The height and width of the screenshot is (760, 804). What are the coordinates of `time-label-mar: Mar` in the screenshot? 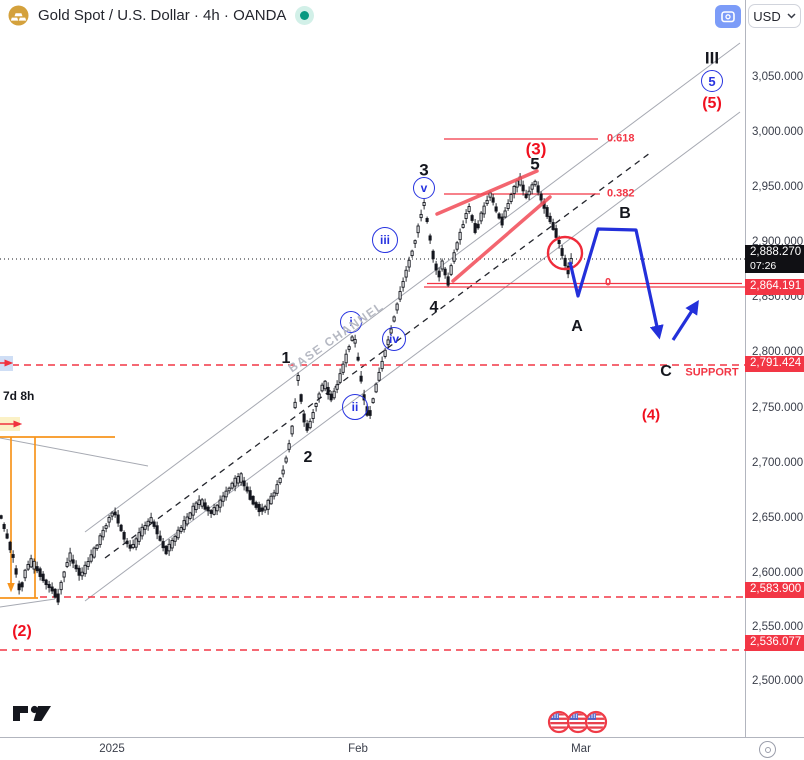 It's located at (581, 749).